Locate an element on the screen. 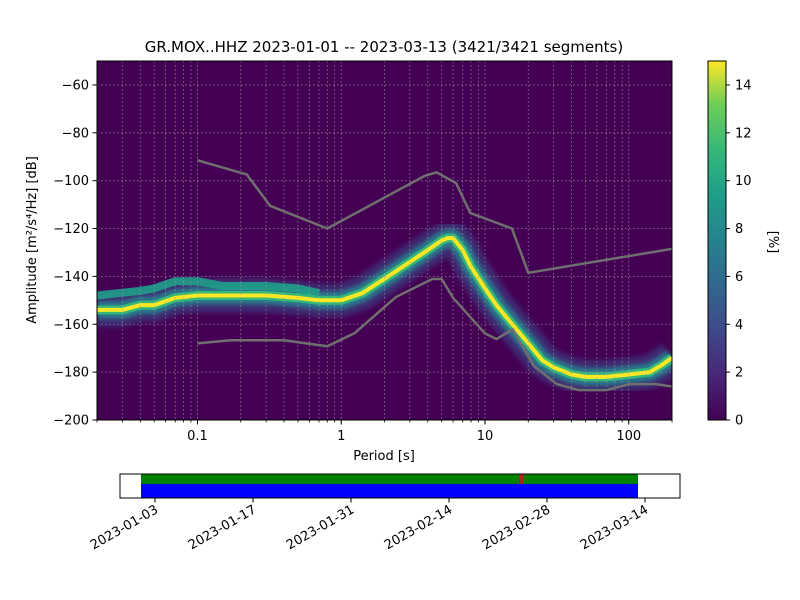  y-tick-label: −80 is located at coordinates (75, 133).